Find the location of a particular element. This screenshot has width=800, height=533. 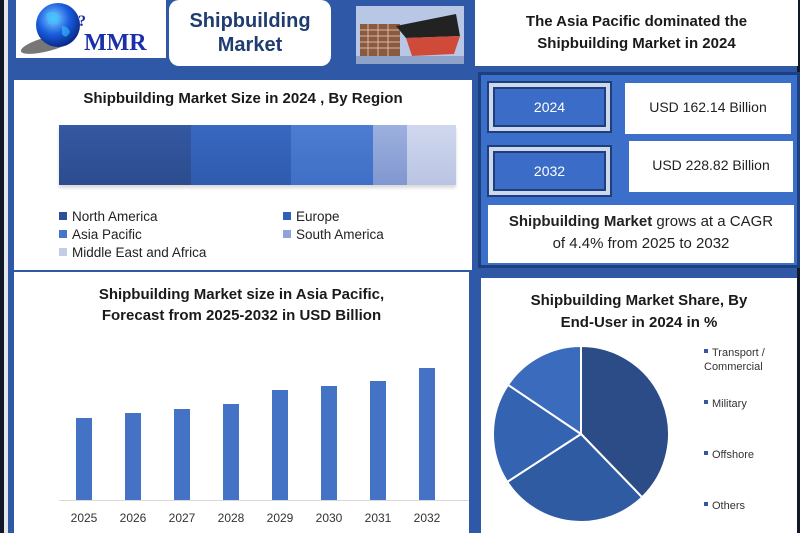

x-label: 2027 is located at coordinates (182, 518).